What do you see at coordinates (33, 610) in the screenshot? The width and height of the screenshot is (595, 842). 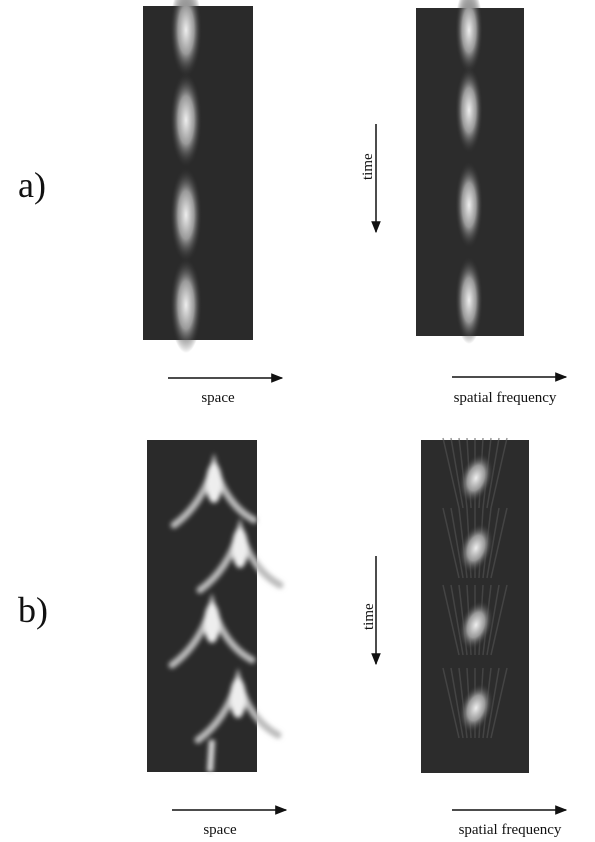 I see `panel-label: b)` at bounding box center [33, 610].